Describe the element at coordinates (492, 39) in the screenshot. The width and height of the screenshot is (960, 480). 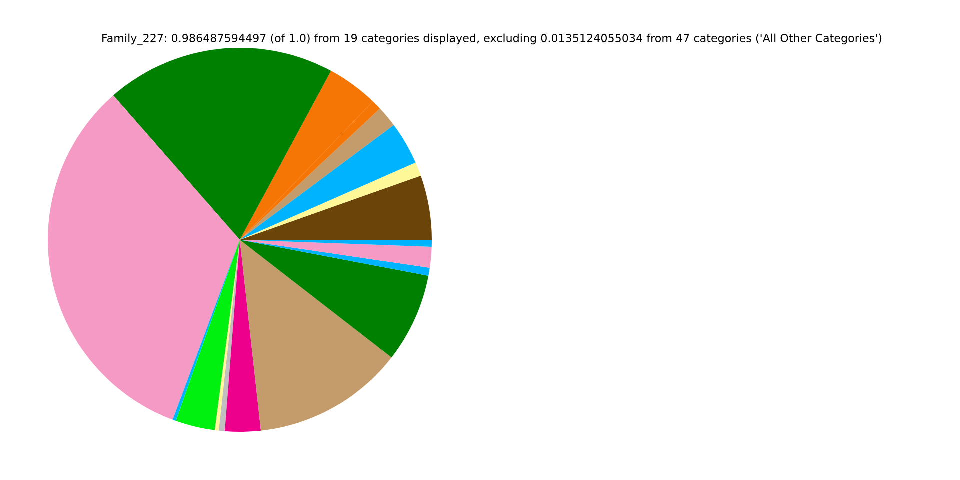
I see `text: Family_227: 0.986487594497 (of 1.0) from 19 categories displayed, excluding 0.0135124055034 from 47 categories ('All Other Categories')` at that location.